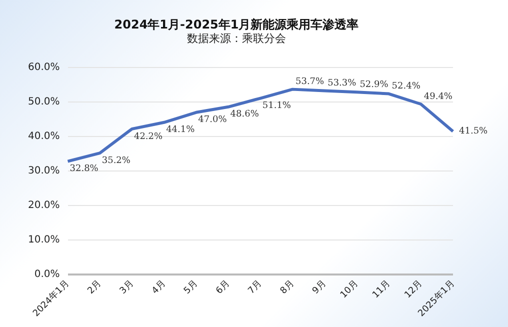  Describe the element at coordinates (406, 87) in the screenshot. I see `data-label: 52.4%` at that location.